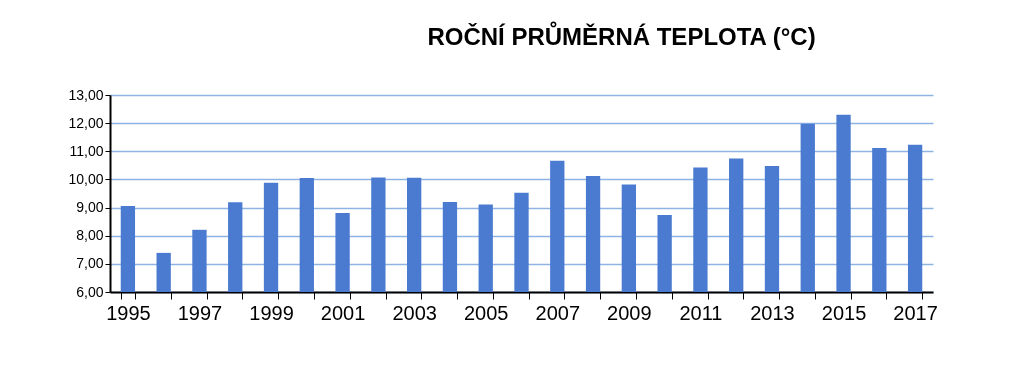 This screenshot has height=373, width=1016. What do you see at coordinates (271, 312) in the screenshot?
I see `x-tick-label: 1999` at bounding box center [271, 312].